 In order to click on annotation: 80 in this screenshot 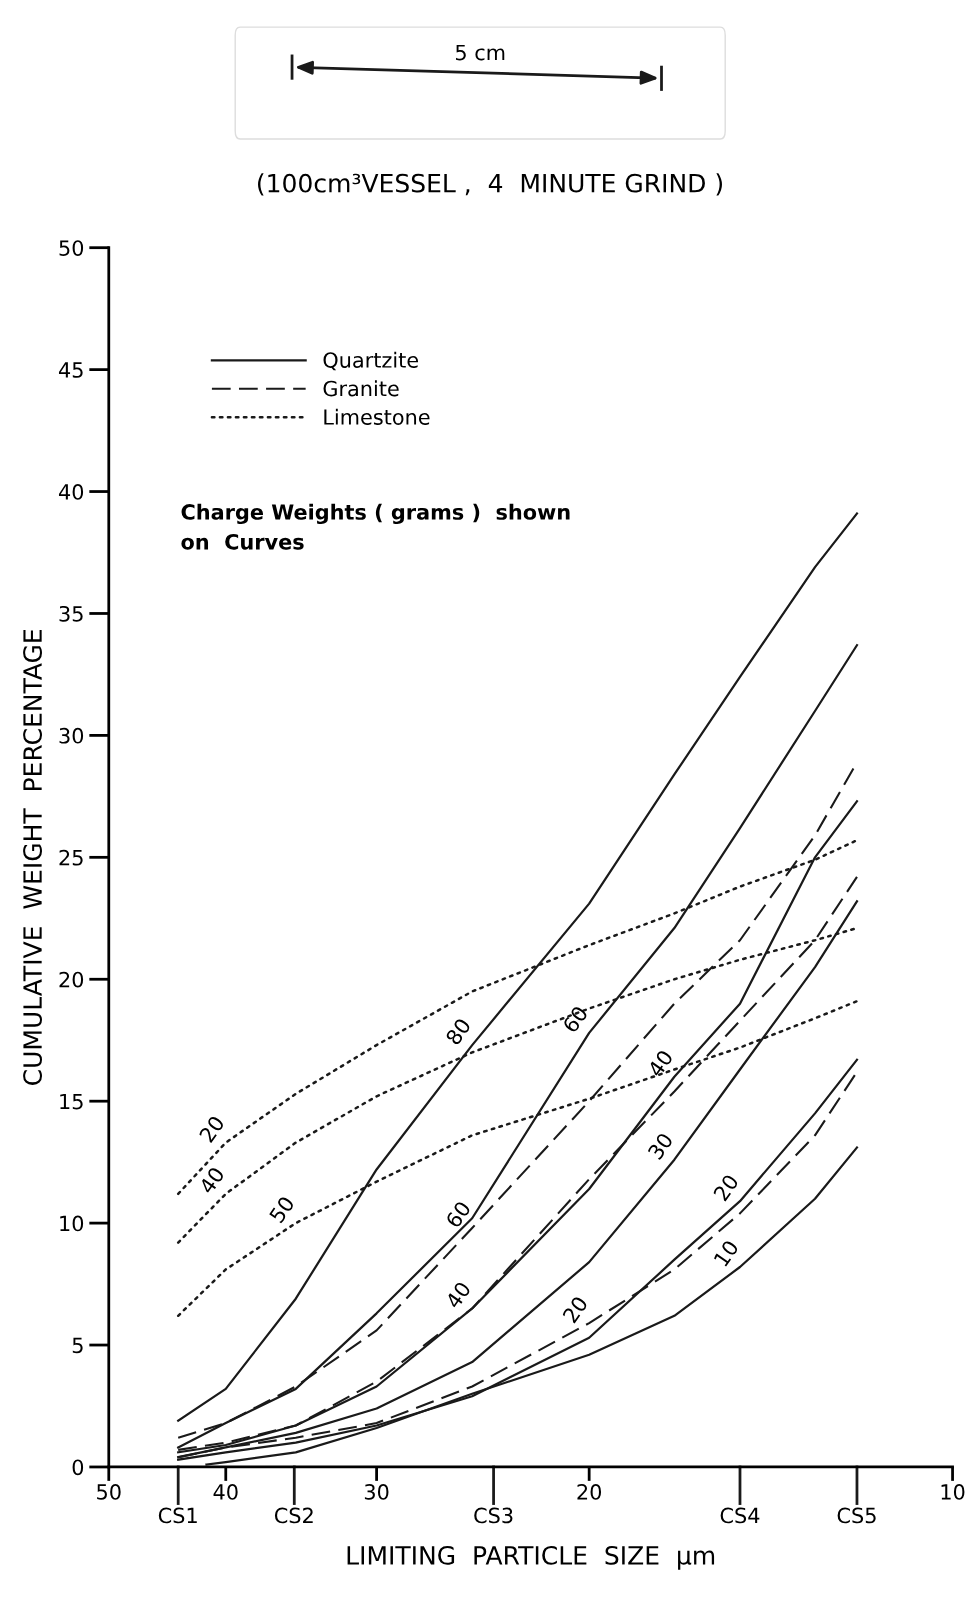, I will do `click(458, 1031)`.